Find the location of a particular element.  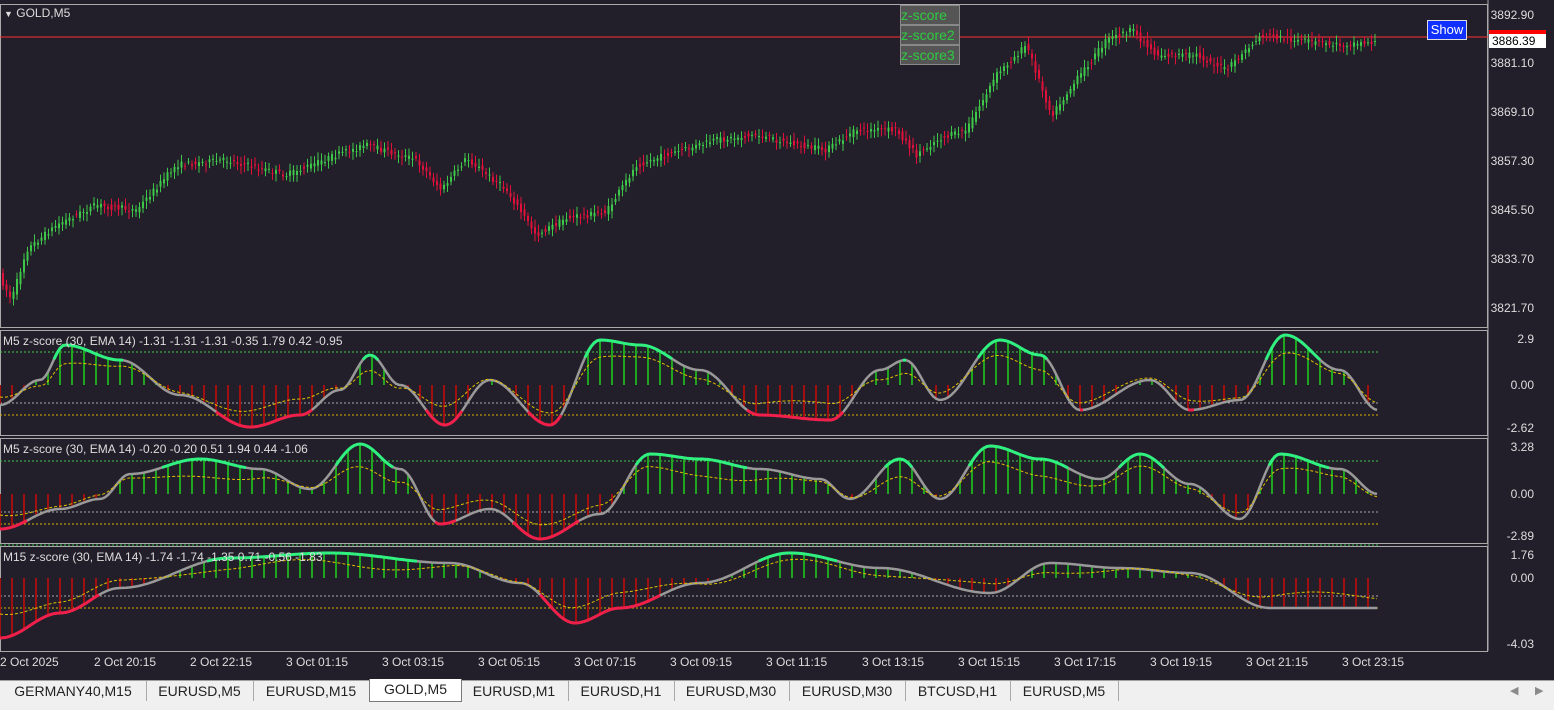

current-price-tag: 3886.39 is located at coordinates (1517, 41).